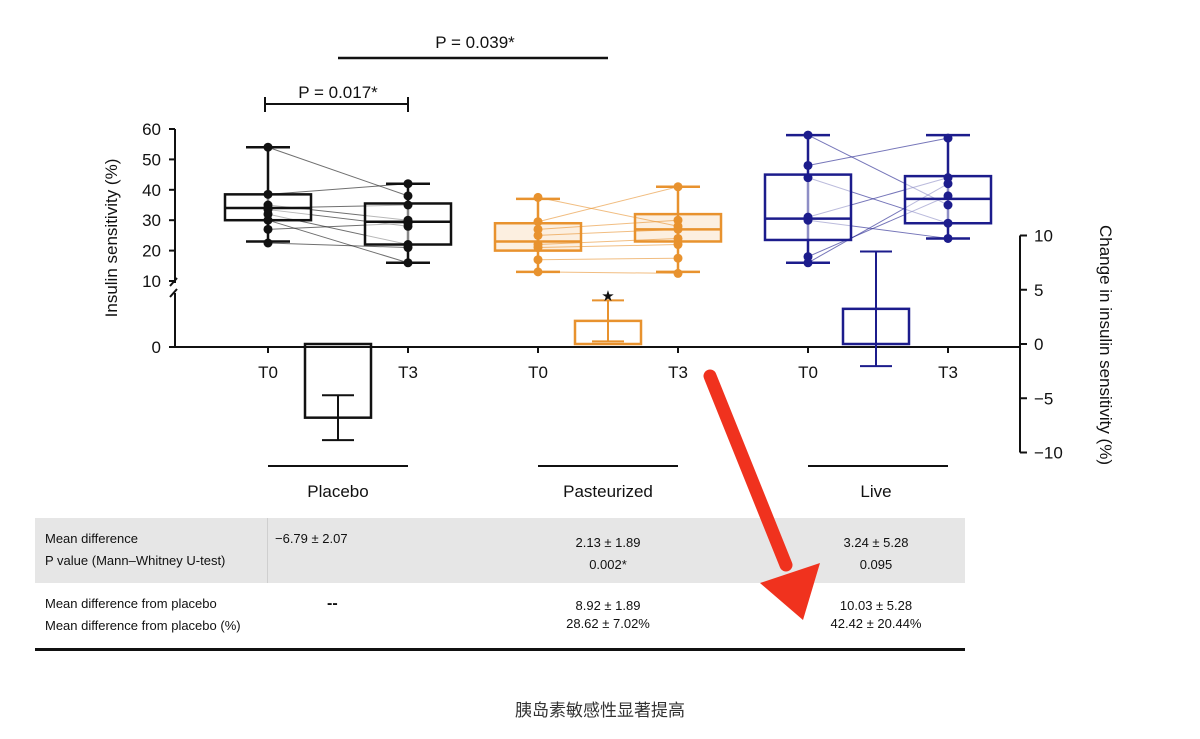 The height and width of the screenshot is (739, 1200). I want to click on right-tick-label: −5, so click(1043, 398).